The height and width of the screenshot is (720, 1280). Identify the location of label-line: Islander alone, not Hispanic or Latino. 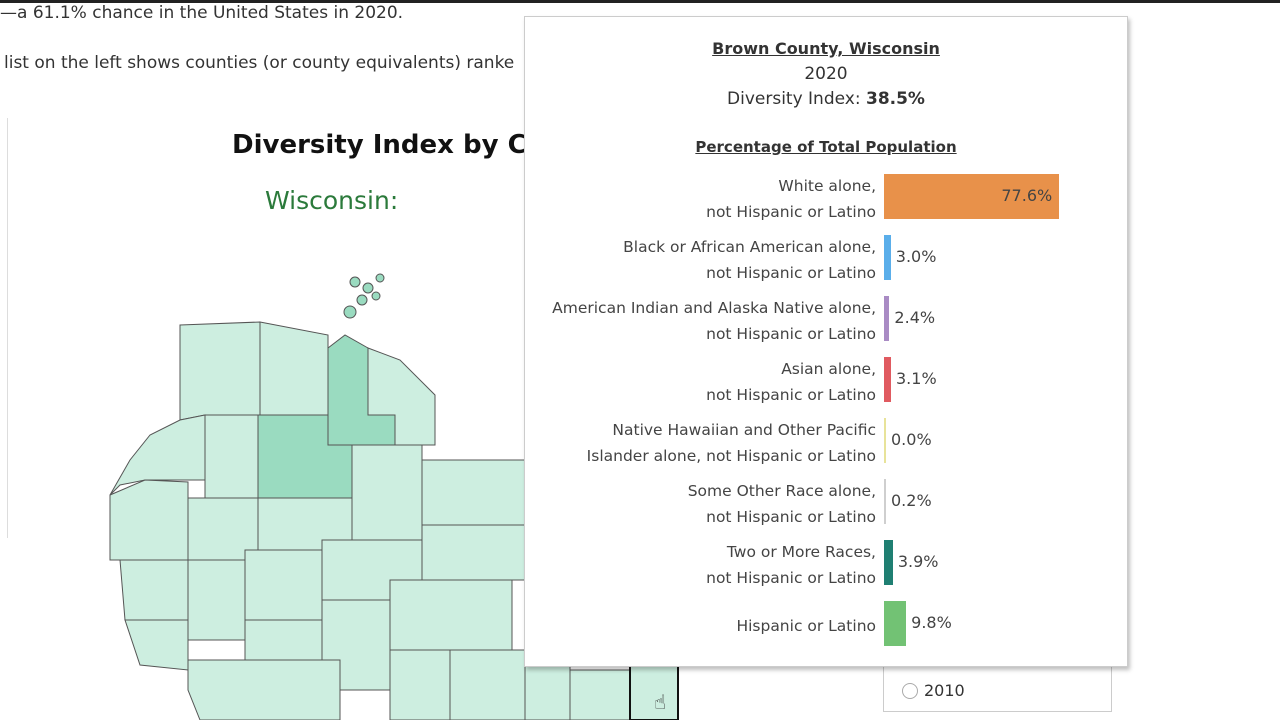
(731, 456).